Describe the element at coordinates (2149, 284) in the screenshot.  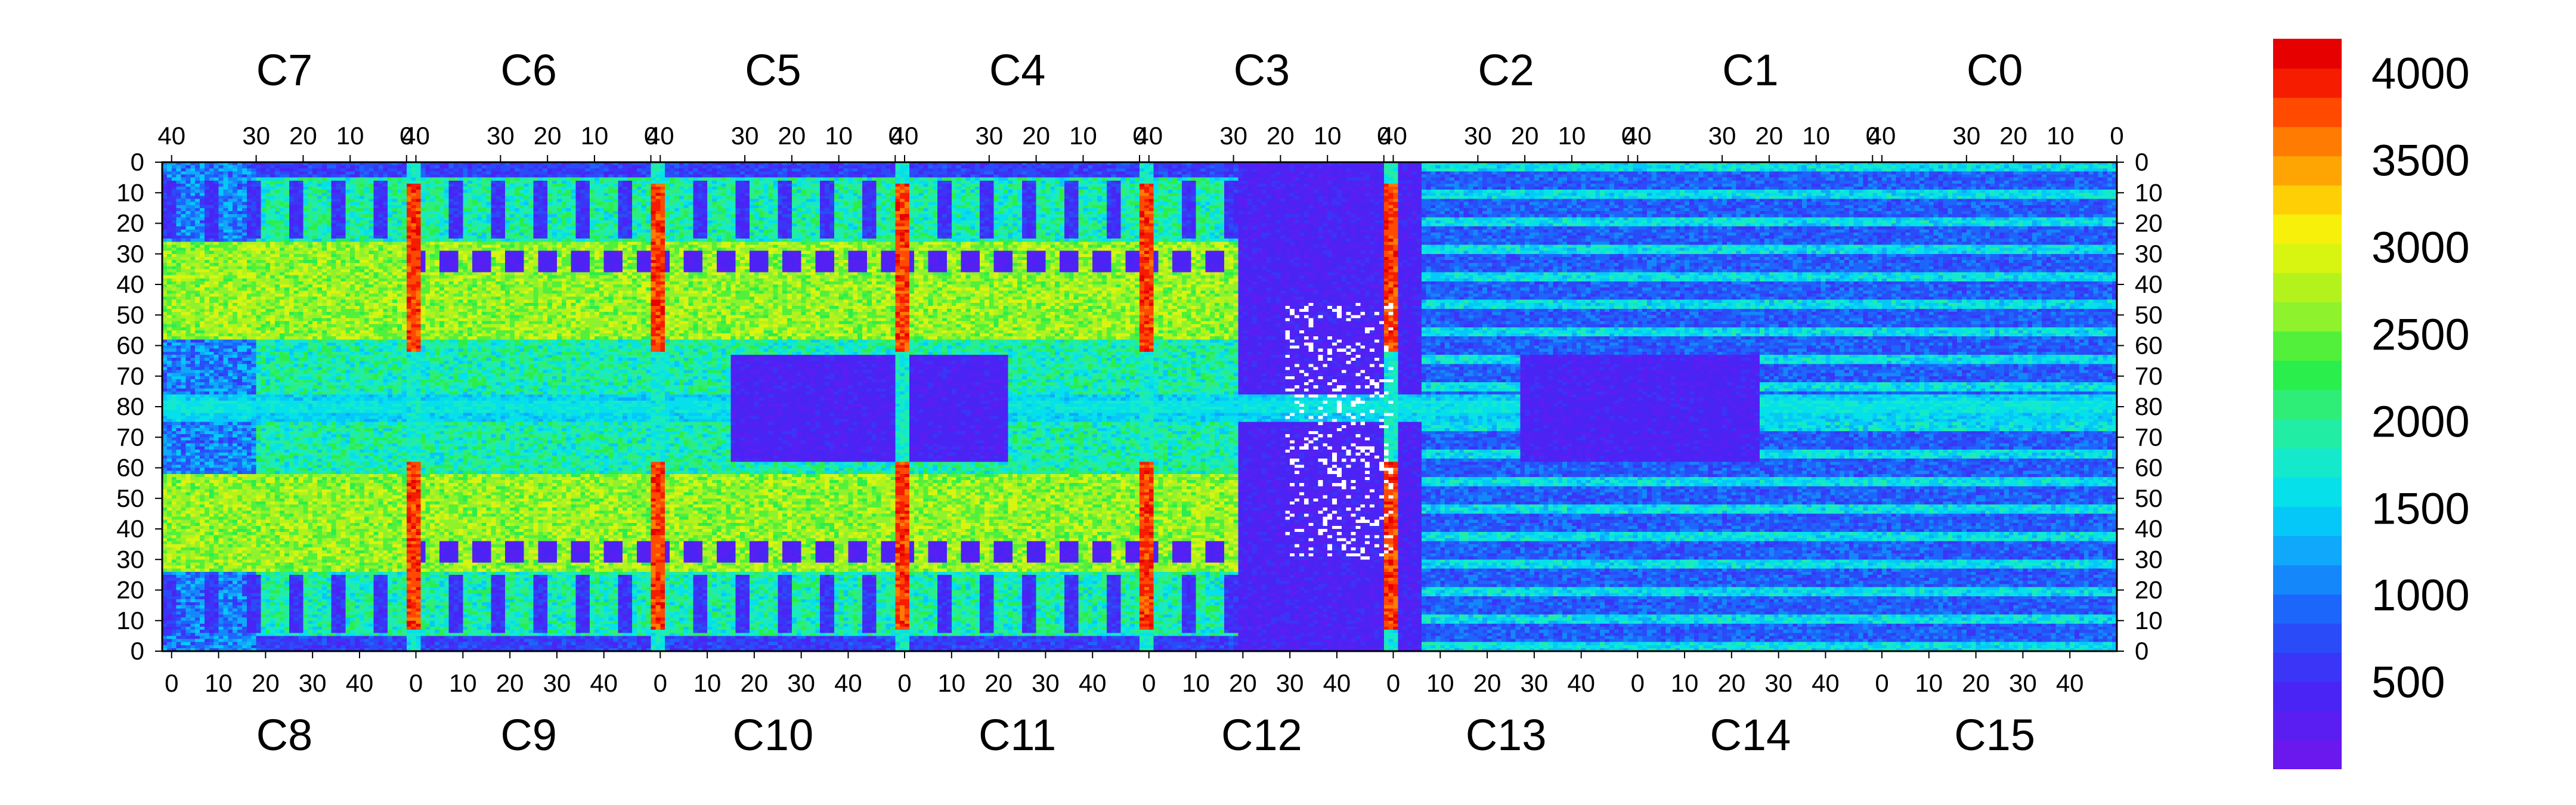
I see `right-tick-label: 40` at that location.